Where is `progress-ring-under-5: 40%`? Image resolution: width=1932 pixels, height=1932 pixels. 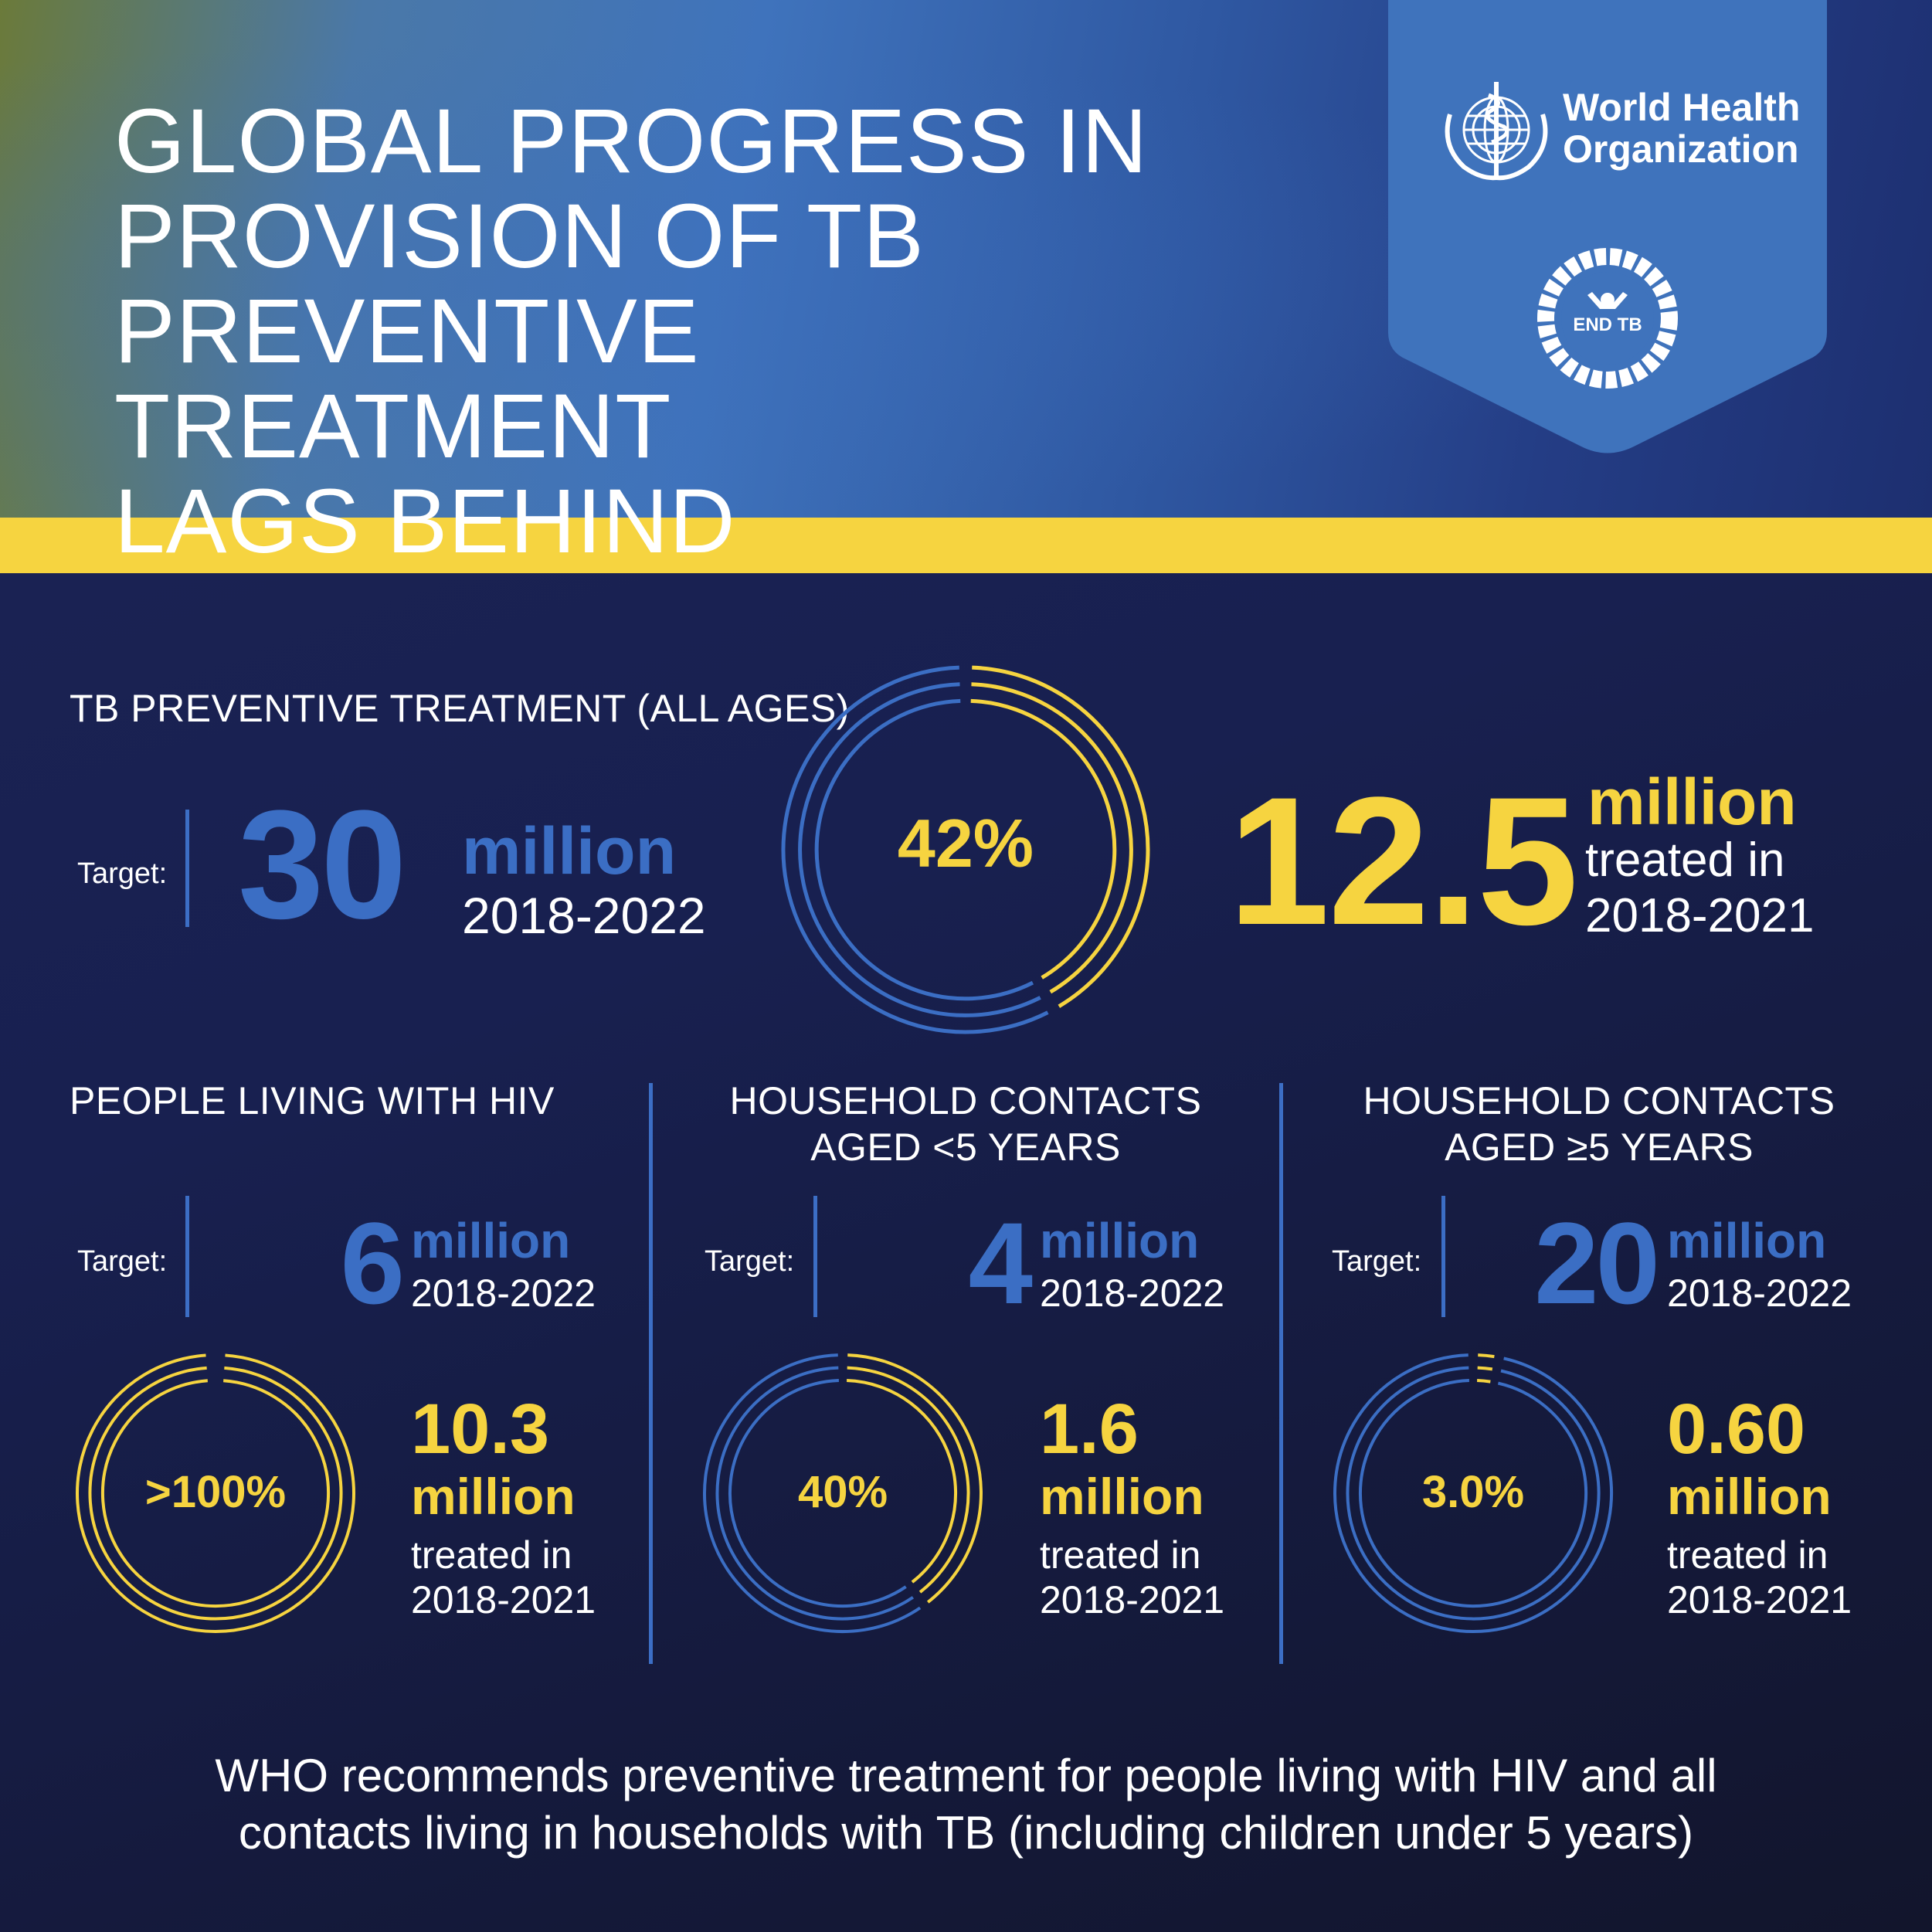
progress-ring-under-5: 40% is located at coordinates (843, 1493).